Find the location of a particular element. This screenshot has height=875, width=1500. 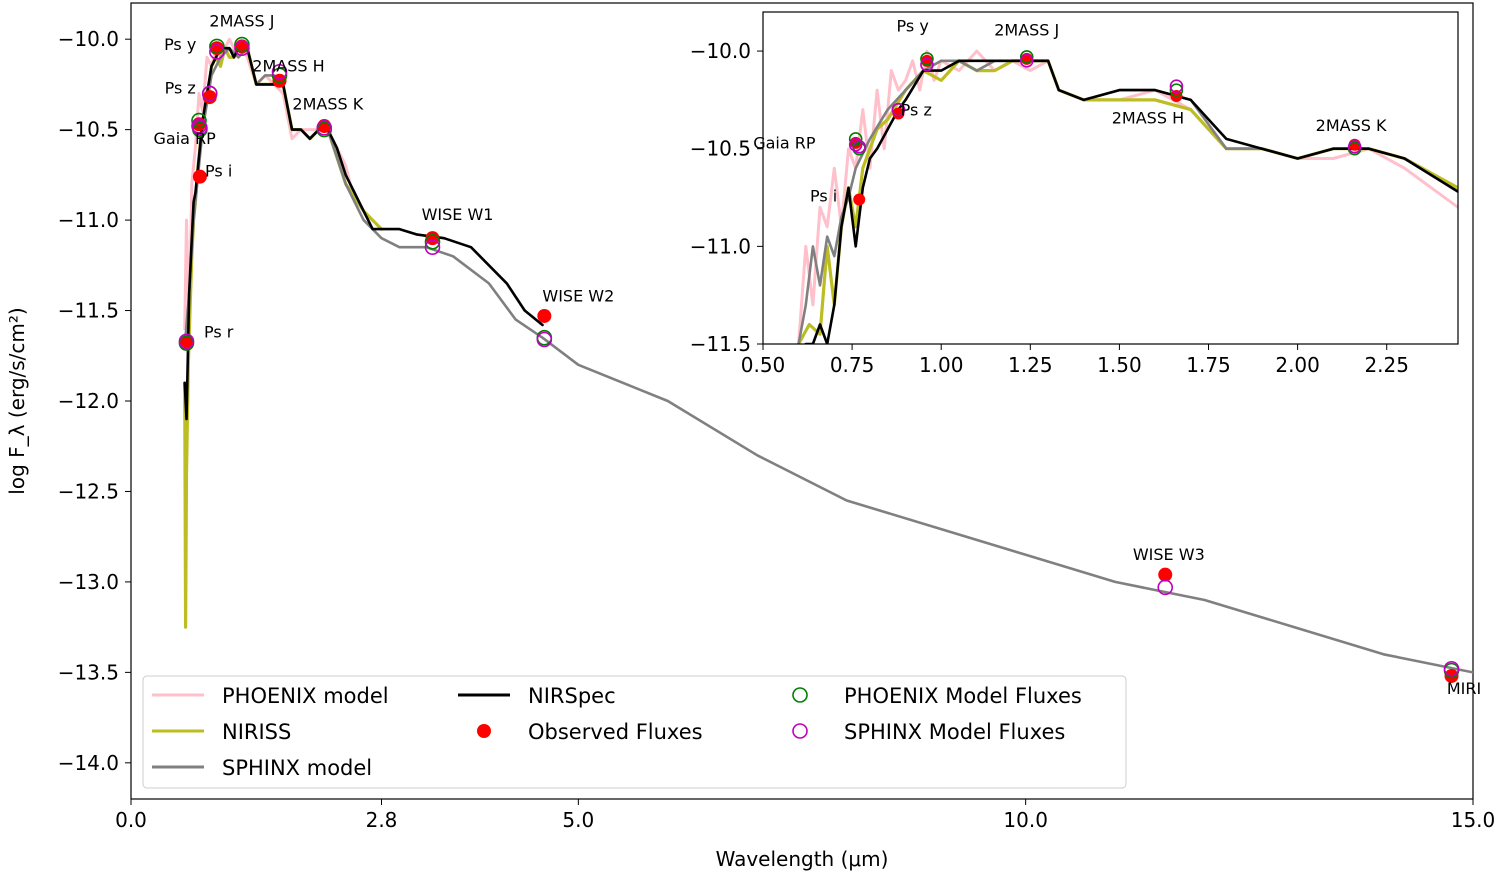

main-series-nirspec is located at coordinates (363, 233).